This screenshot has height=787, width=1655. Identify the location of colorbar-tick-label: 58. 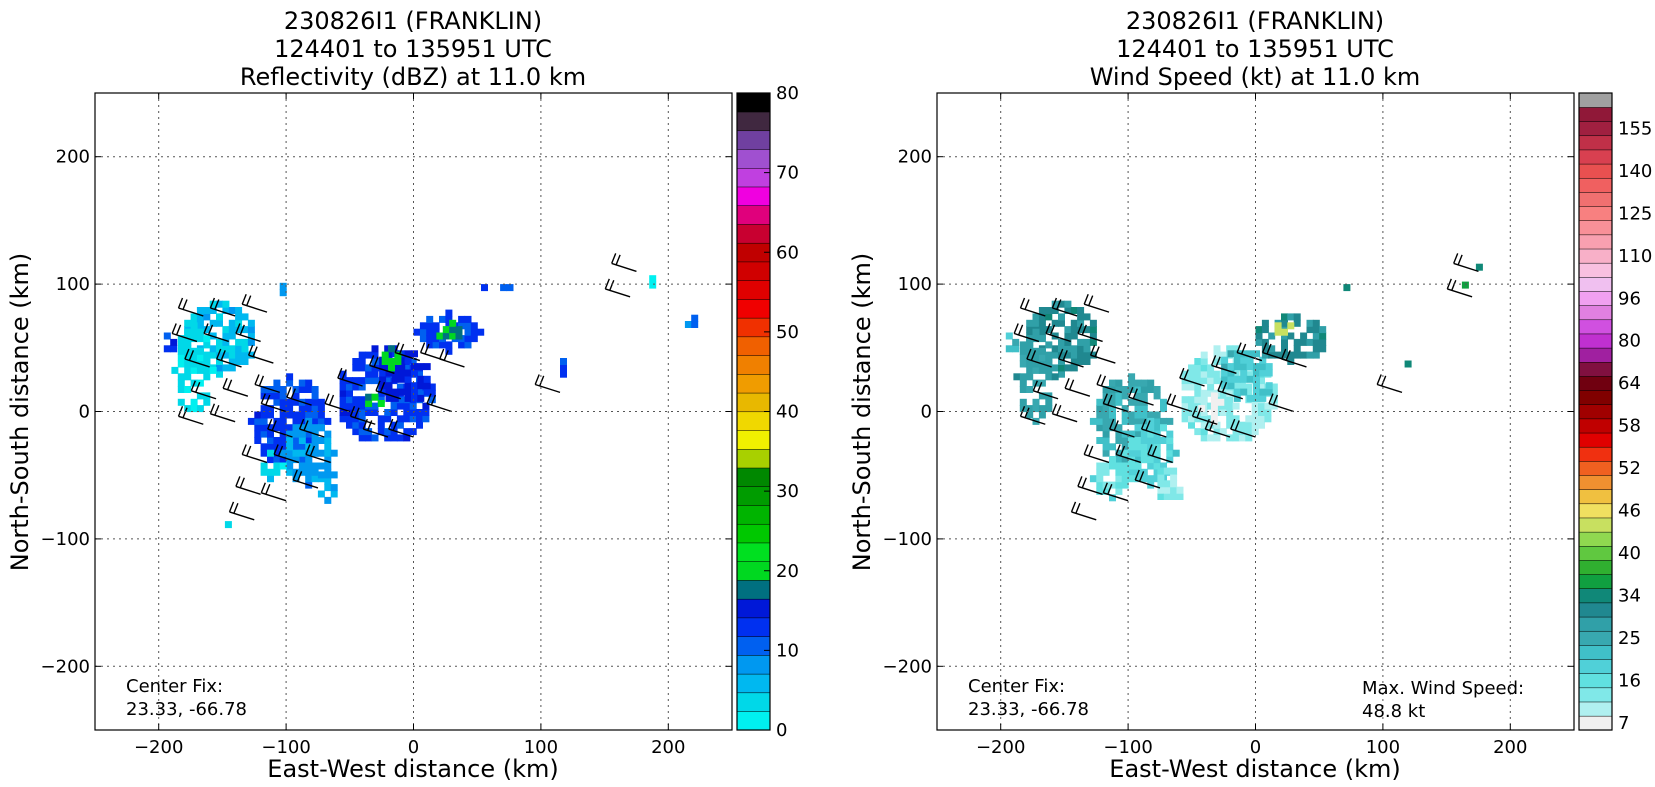
(1629, 426).